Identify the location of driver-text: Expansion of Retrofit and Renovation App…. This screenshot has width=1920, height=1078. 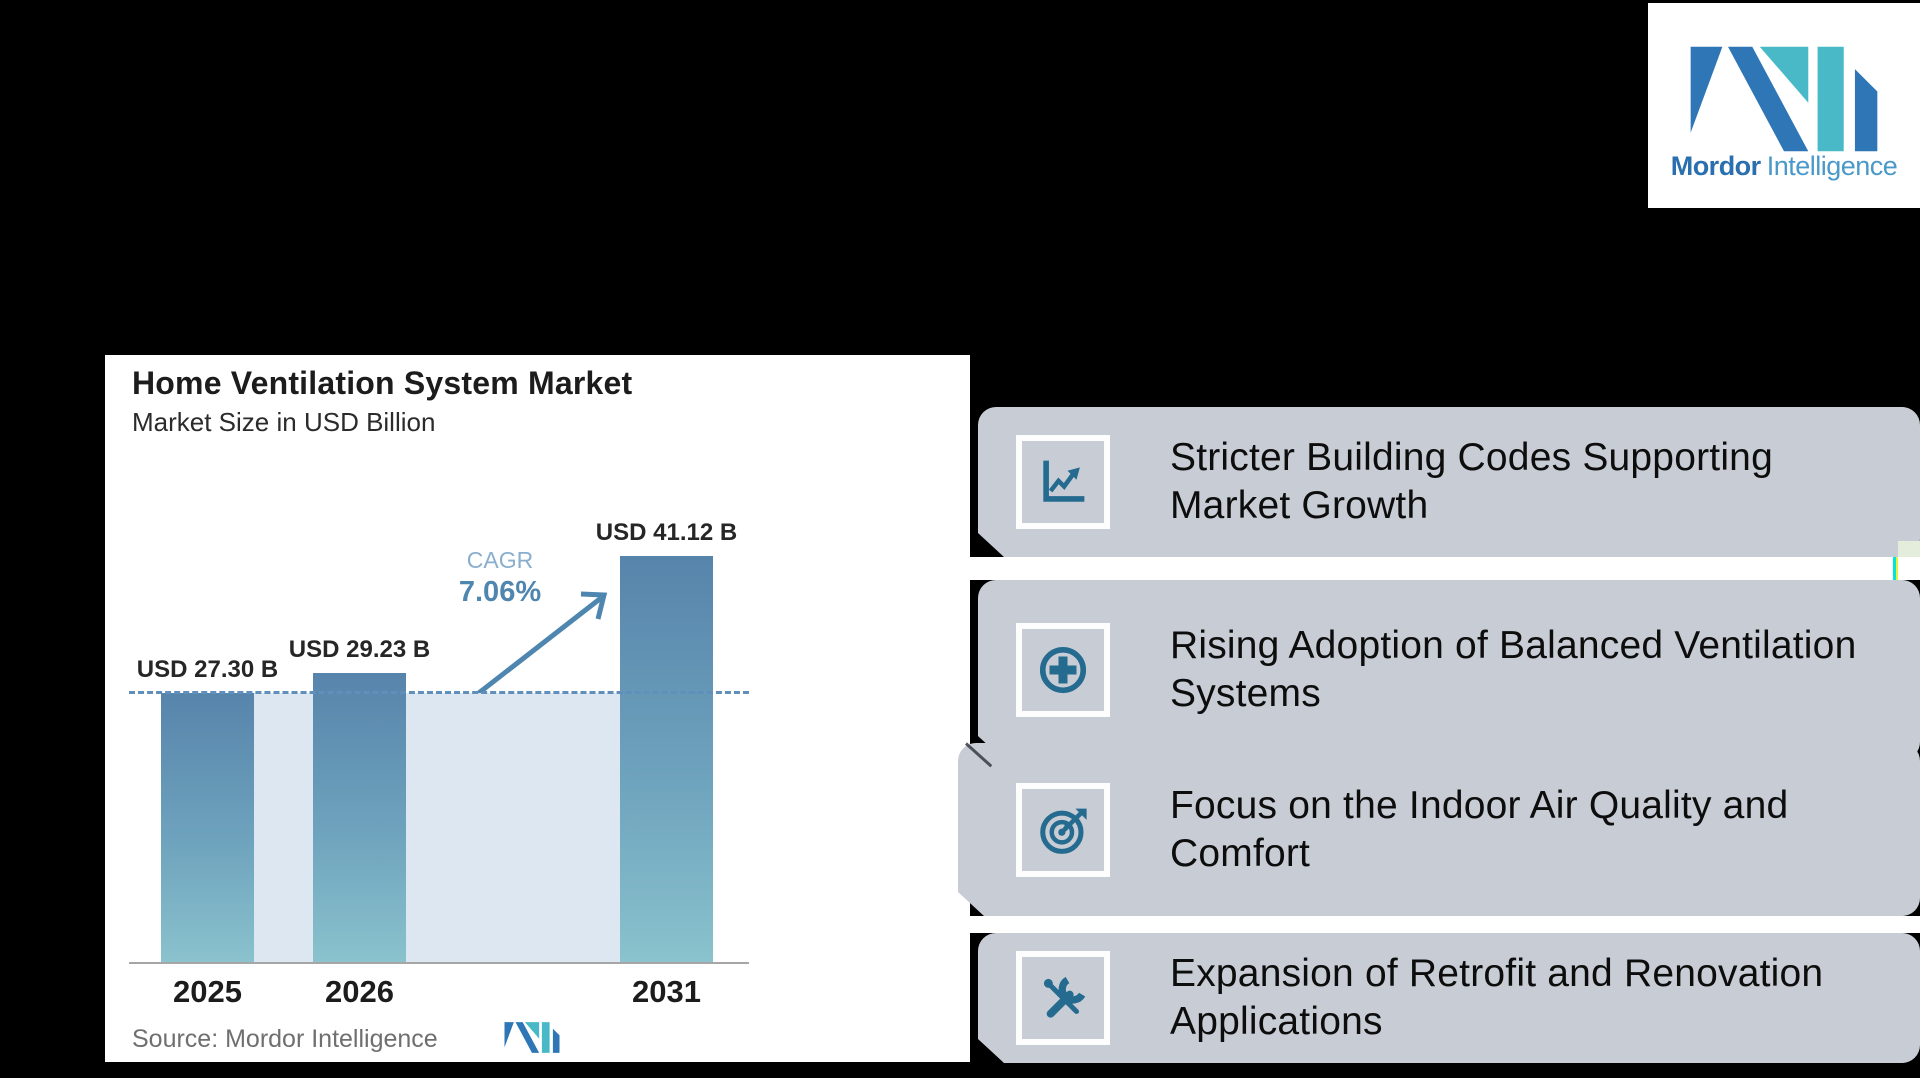
(1497, 997).